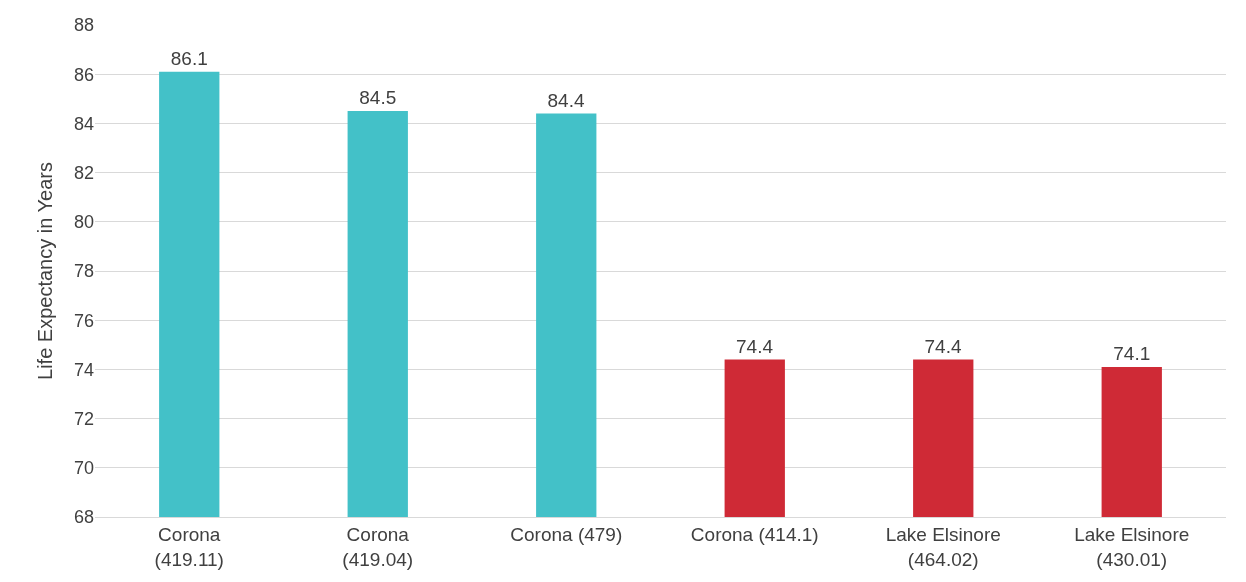  Describe the element at coordinates (378, 98) in the screenshot. I see `data-label: 84.5` at that location.